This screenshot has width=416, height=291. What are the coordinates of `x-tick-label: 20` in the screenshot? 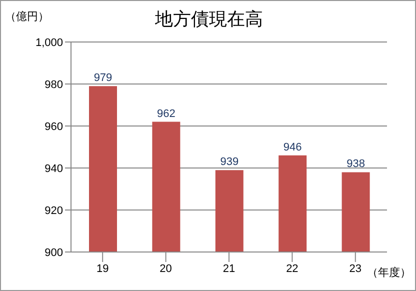 It's located at (166, 268).